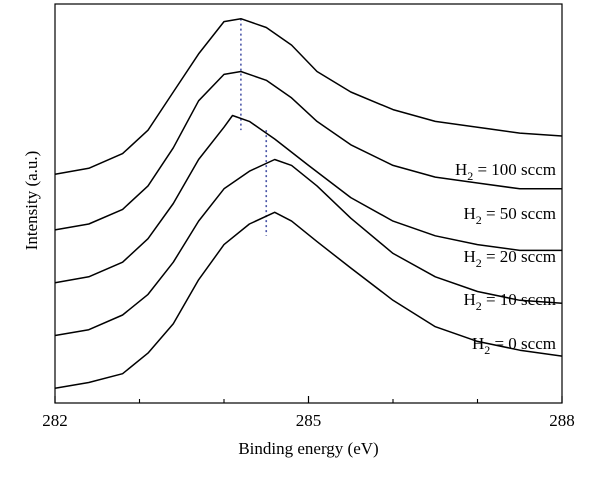  Describe the element at coordinates (509, 215) in the screenshot. I see `series-label-3: H2 = 50 sccm` at that location.